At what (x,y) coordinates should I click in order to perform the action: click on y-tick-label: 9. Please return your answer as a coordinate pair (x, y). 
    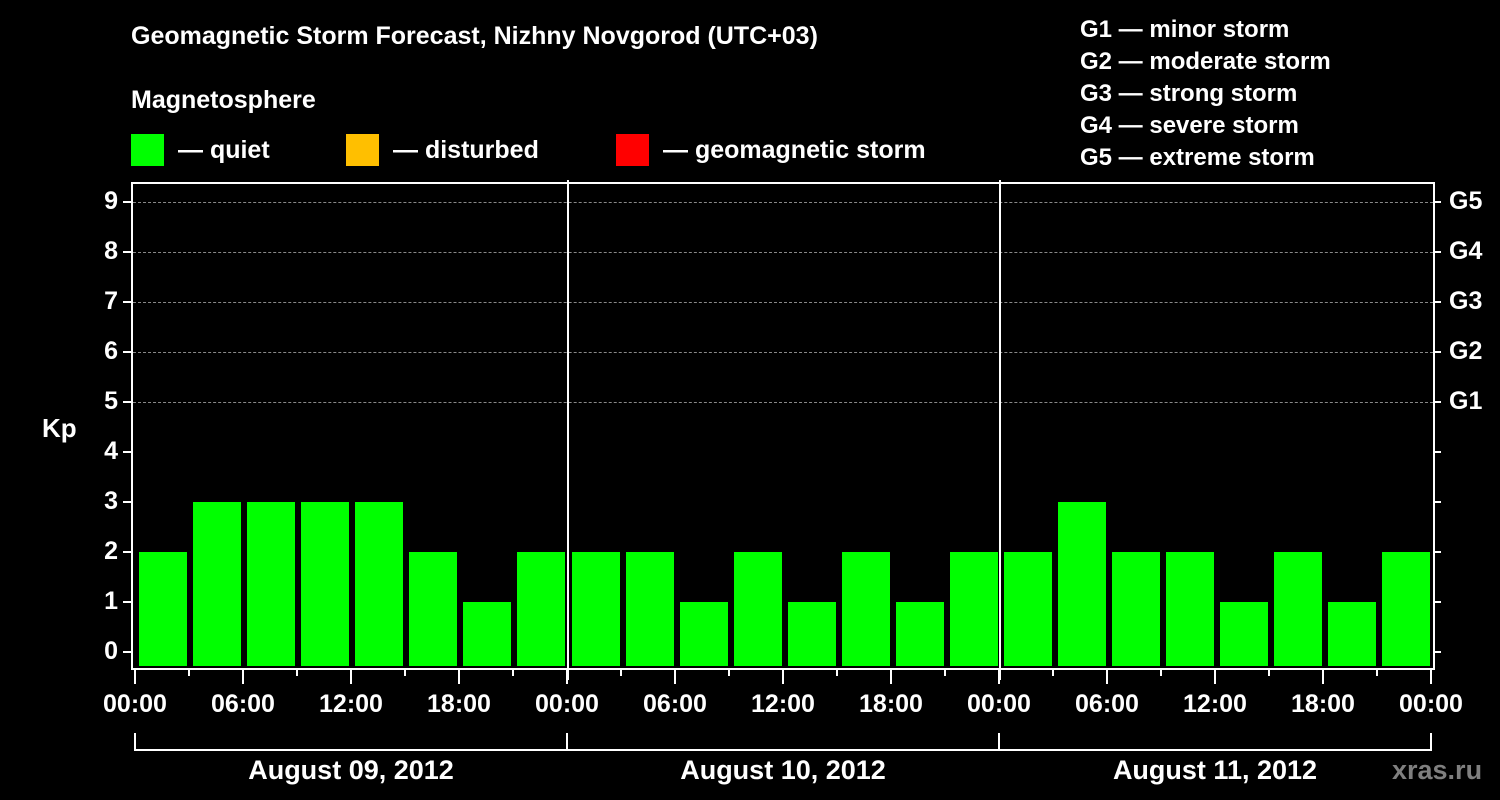
    Looking at the image, I should click on (111, 201).